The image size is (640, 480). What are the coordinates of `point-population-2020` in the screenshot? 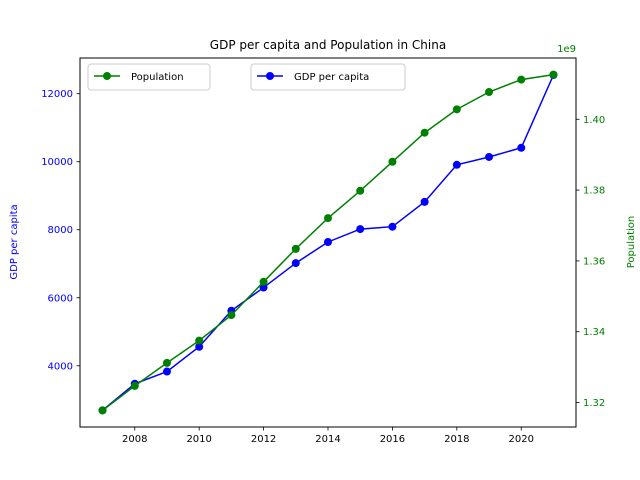 It's located at (521, 79).